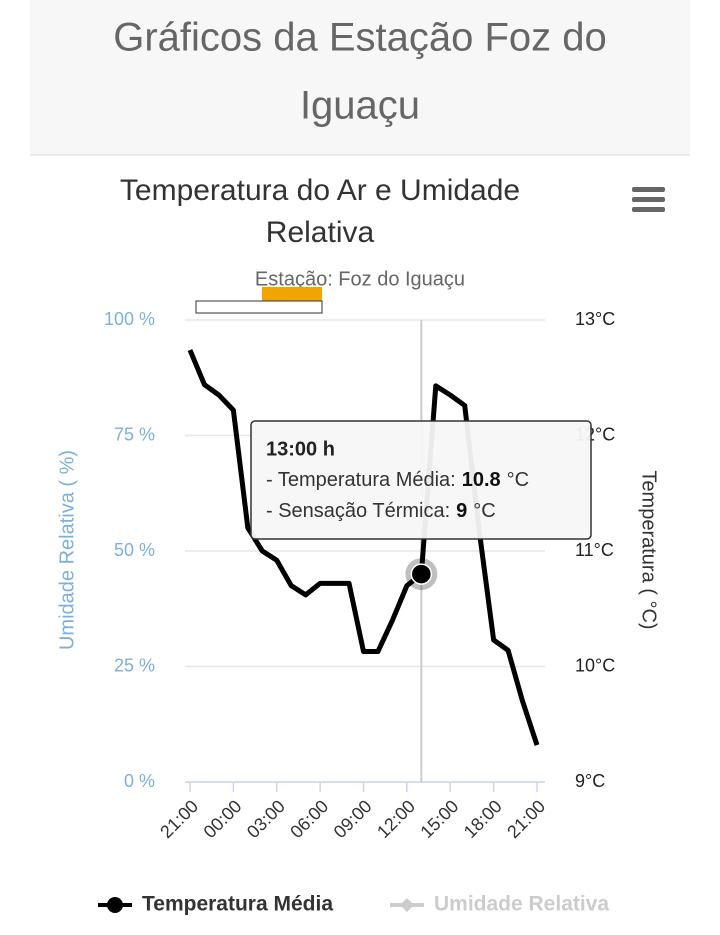 This screenshot has width=720, height=935. What do you see at coordinates (67, 550) in the screenshot?
I see `y-axis-title: Umidade Relativa ( %)` at bounding box center [67, 550].